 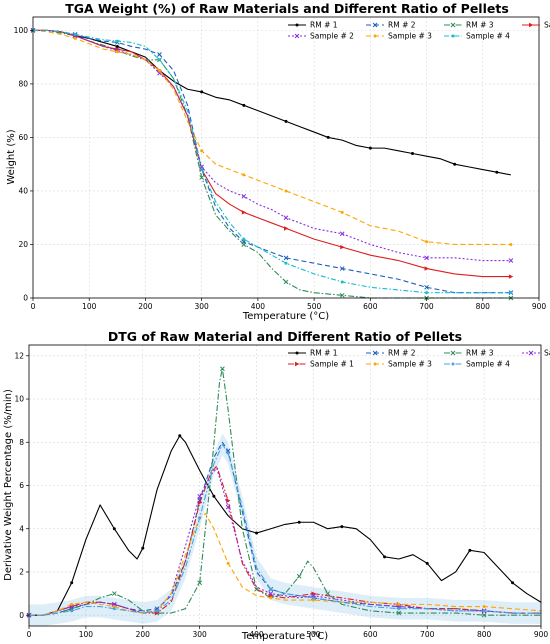 I want to click on tga-xtick-label: 800, so click(x=483, y=306).